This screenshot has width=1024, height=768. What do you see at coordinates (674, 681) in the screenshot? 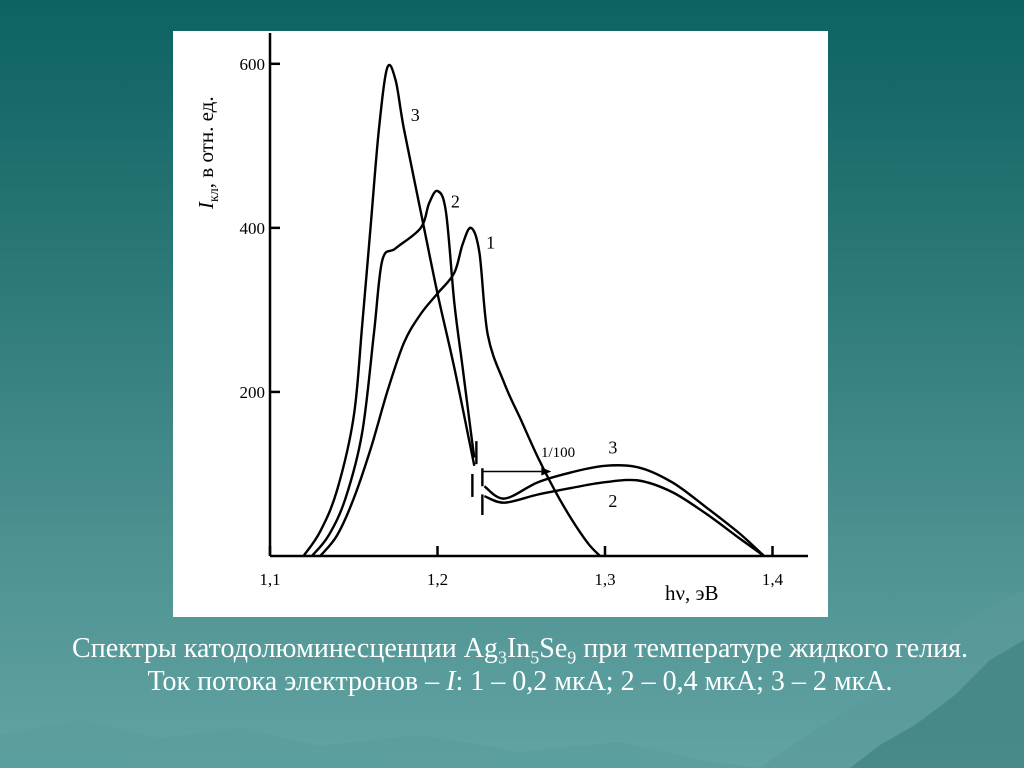
I see `caption-suffix: : 1 – 0,2 мкА; 2 – 0,4 мкА; 3 – 2 мкА.` at bounding box center [674, 681].